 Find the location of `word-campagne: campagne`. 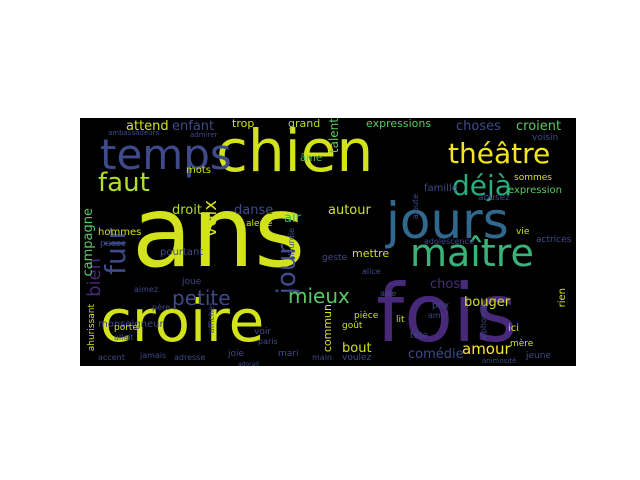

word-campagne: campagne is located at coordinates (88, 242).